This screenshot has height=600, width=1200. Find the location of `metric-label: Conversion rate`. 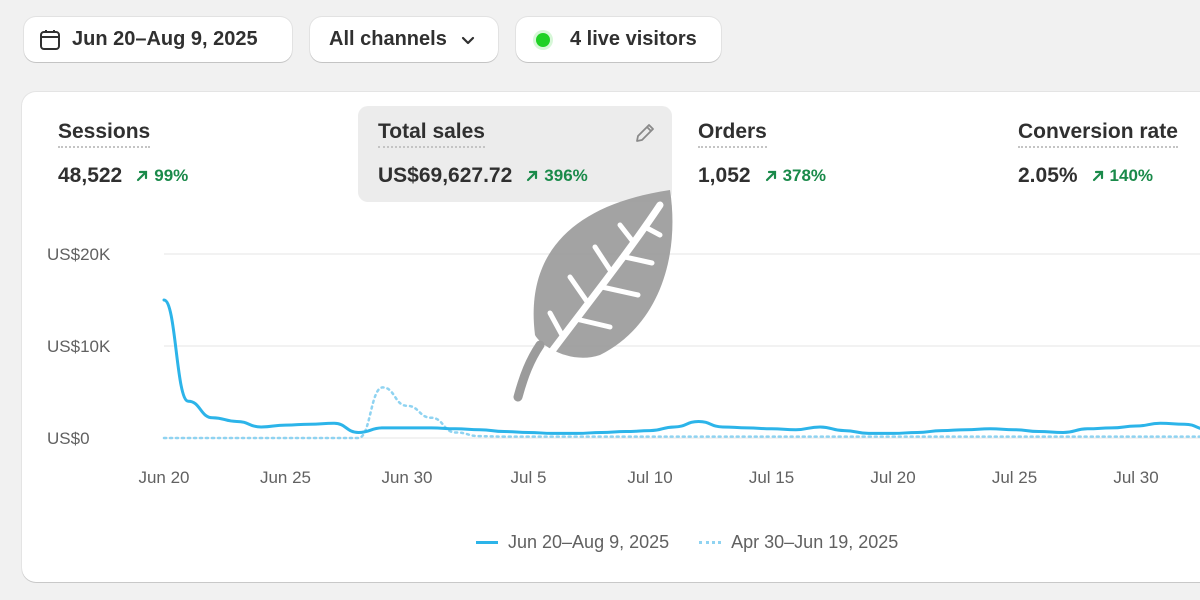

metric-label: Conversion rate is located at coordinates (1098, 134).